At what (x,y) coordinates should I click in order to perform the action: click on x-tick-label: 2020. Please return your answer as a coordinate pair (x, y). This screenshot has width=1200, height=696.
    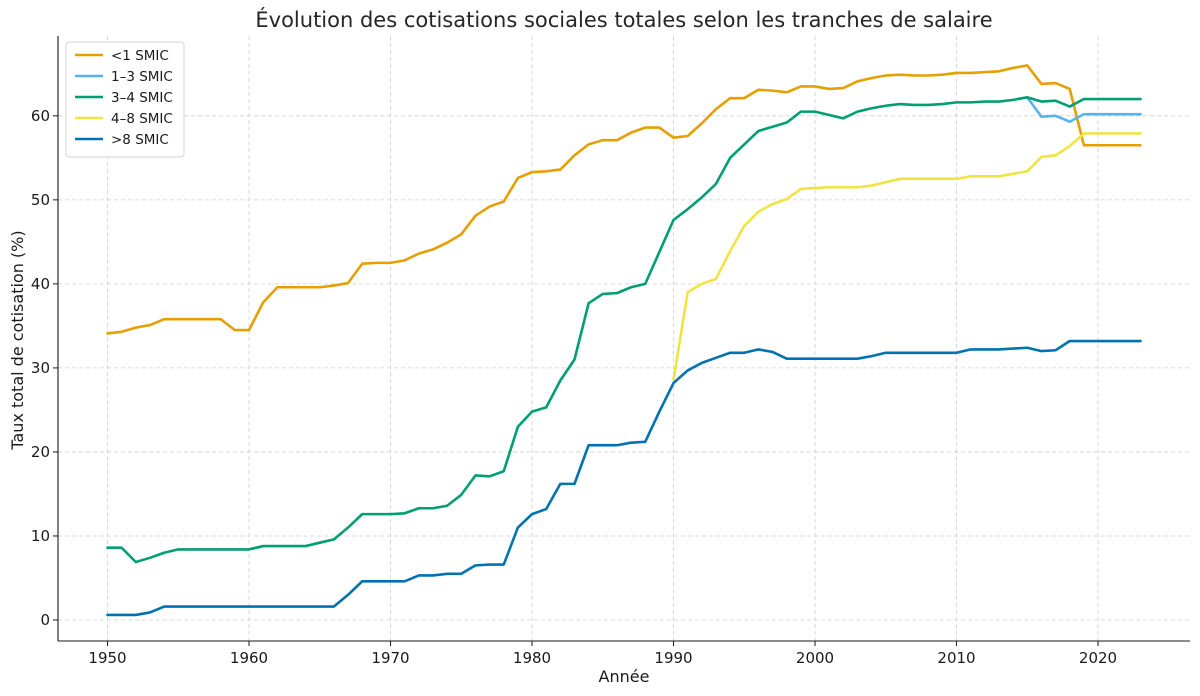
    Looking at the image, I should click on (1098, 658).